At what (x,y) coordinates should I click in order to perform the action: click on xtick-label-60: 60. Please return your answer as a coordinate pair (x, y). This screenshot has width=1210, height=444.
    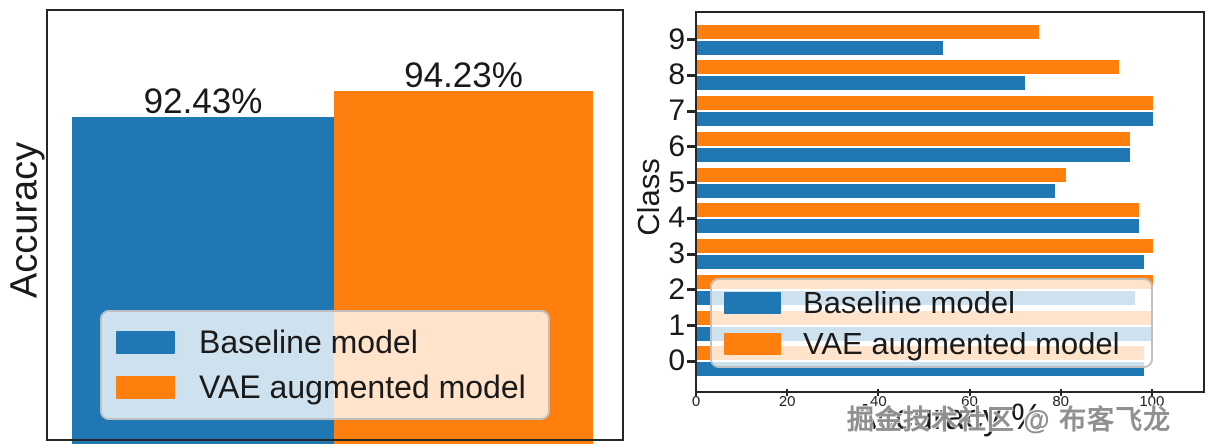
    Looking at the image, I should click on (969, 401).